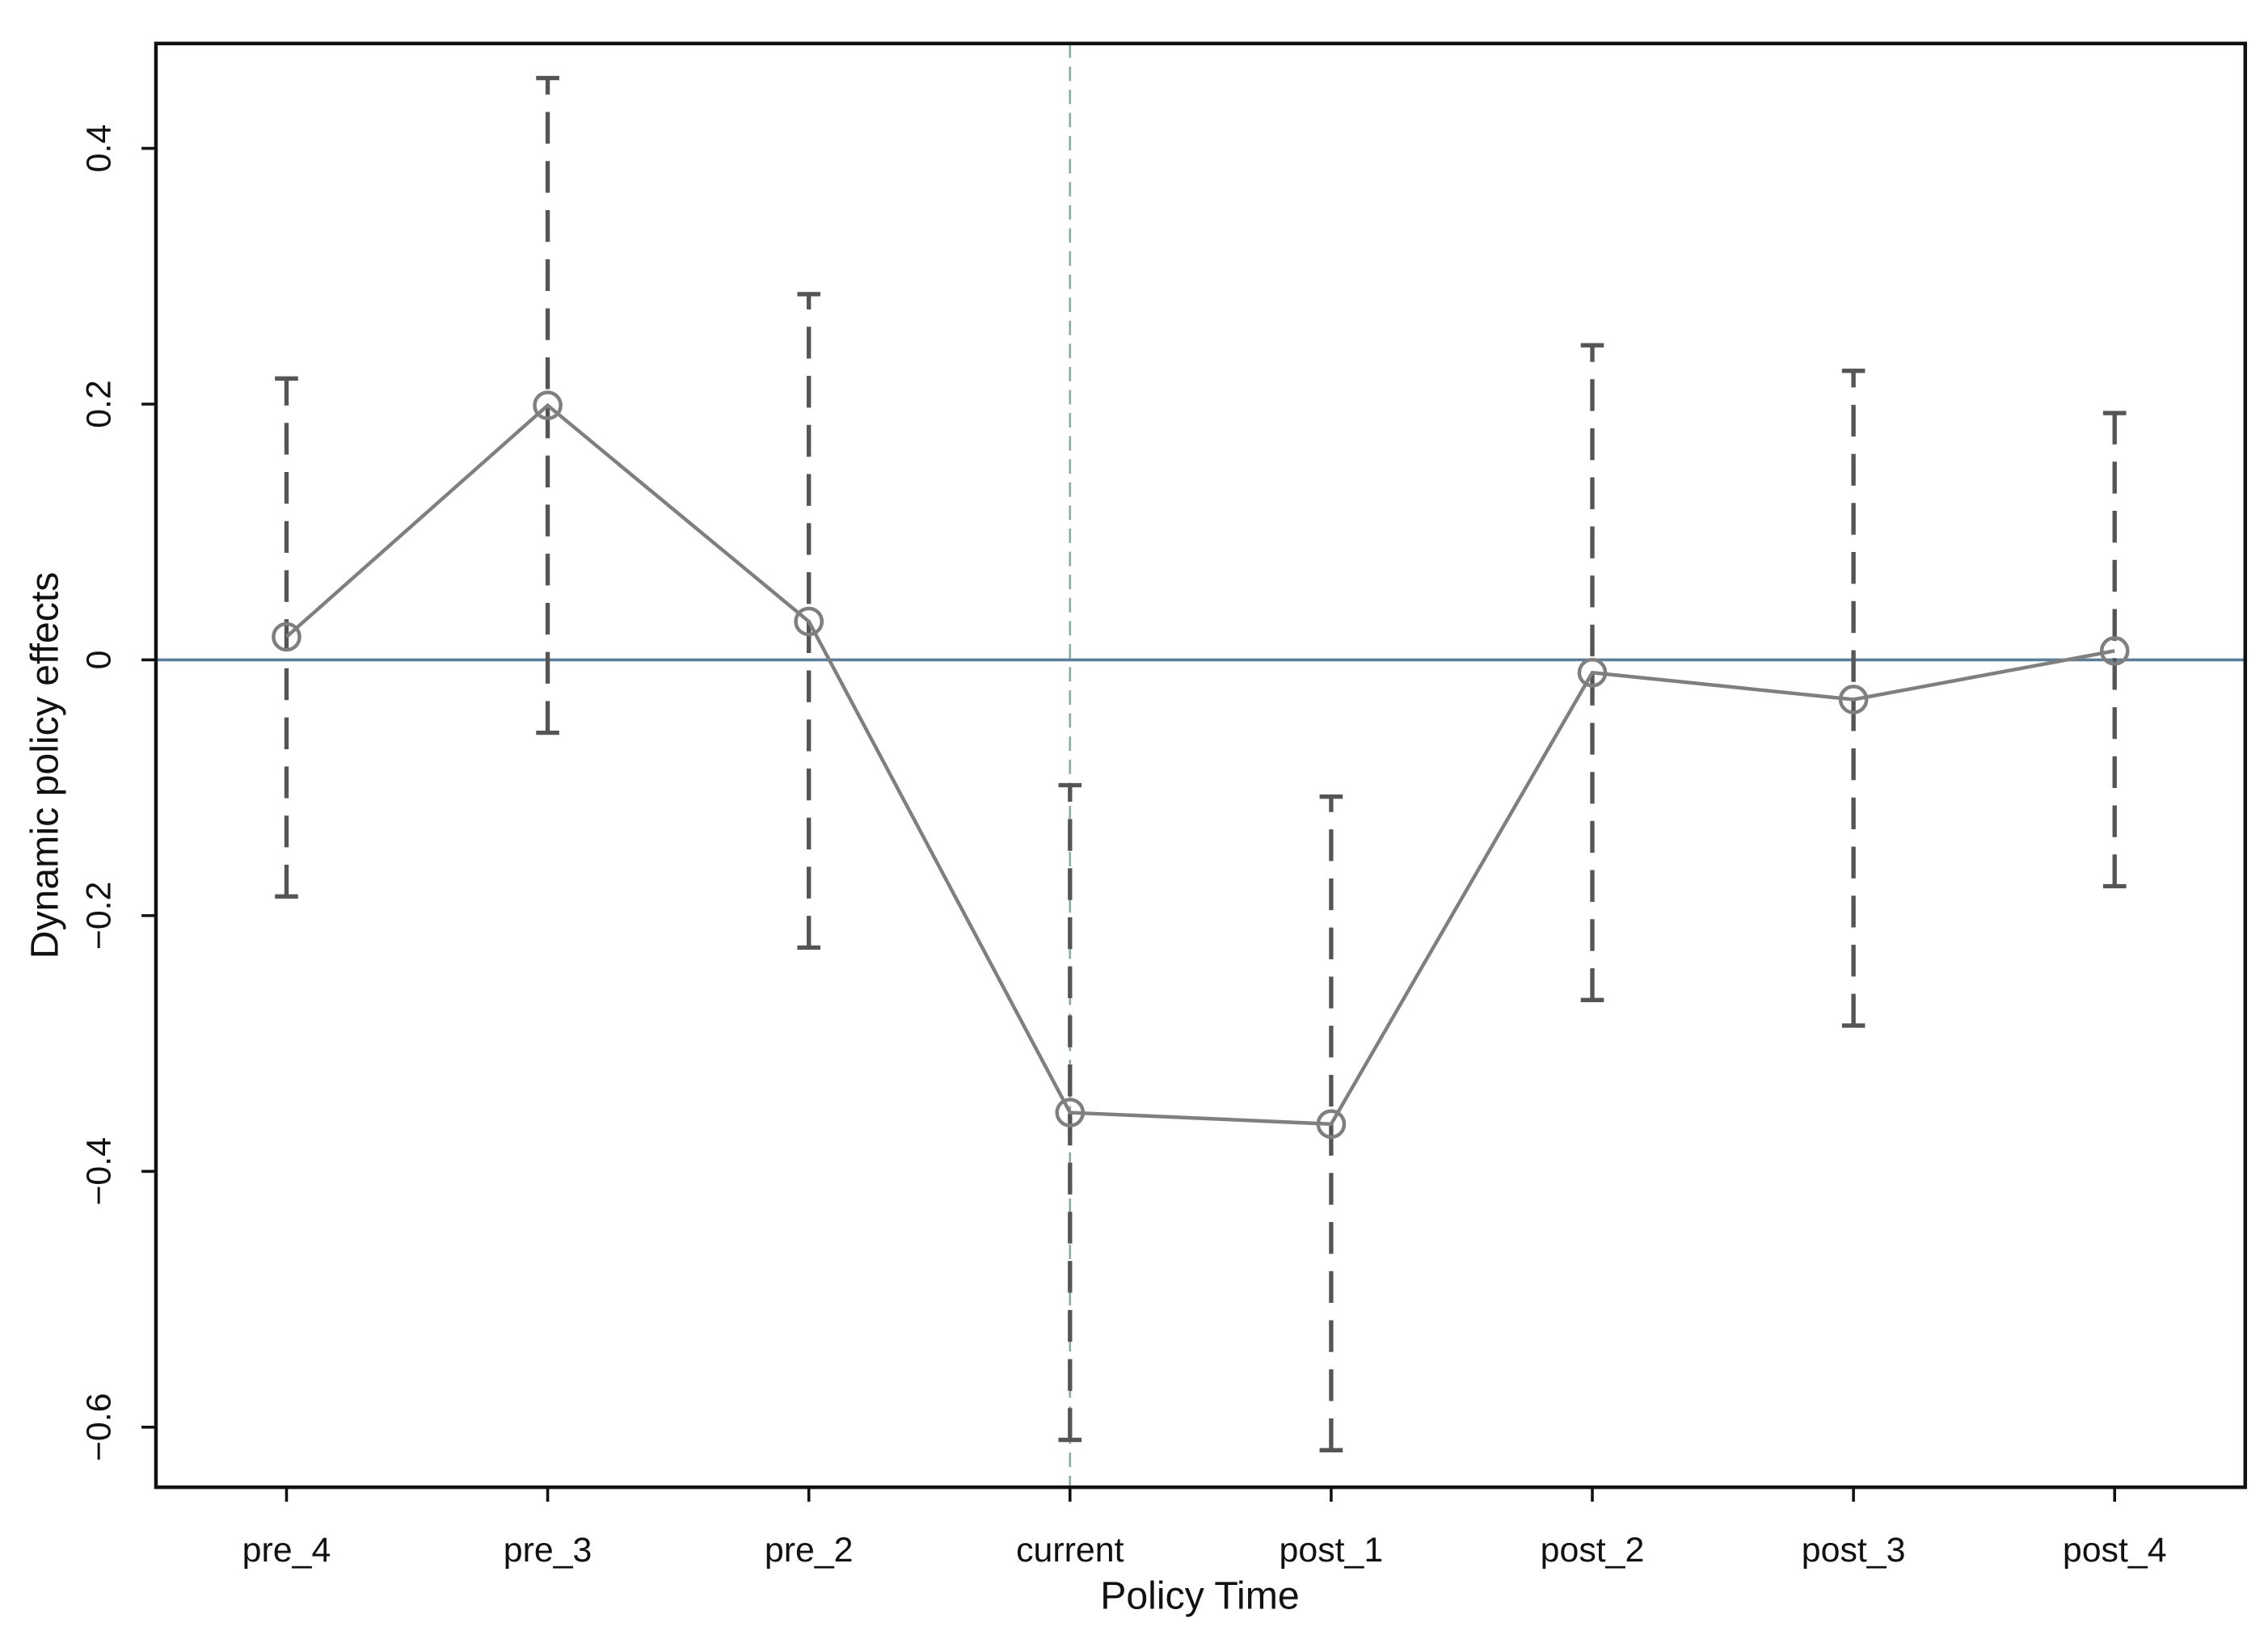 This screenshot has width=2264, height=1652. What do you see at coordinates (548, 1550) in the screenshot?
I see `x-tick-label: pre_3` at bounding box center [548, 1550].